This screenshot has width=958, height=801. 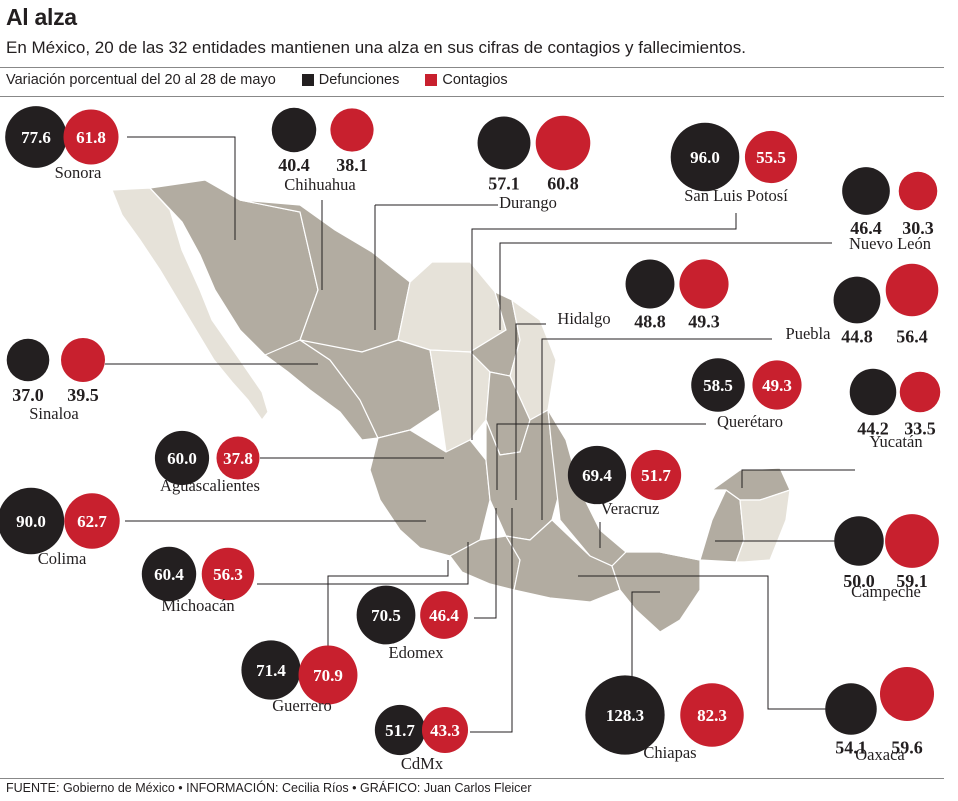 I want to click on edomex-cases-bubble, so click(x=444, y=615).